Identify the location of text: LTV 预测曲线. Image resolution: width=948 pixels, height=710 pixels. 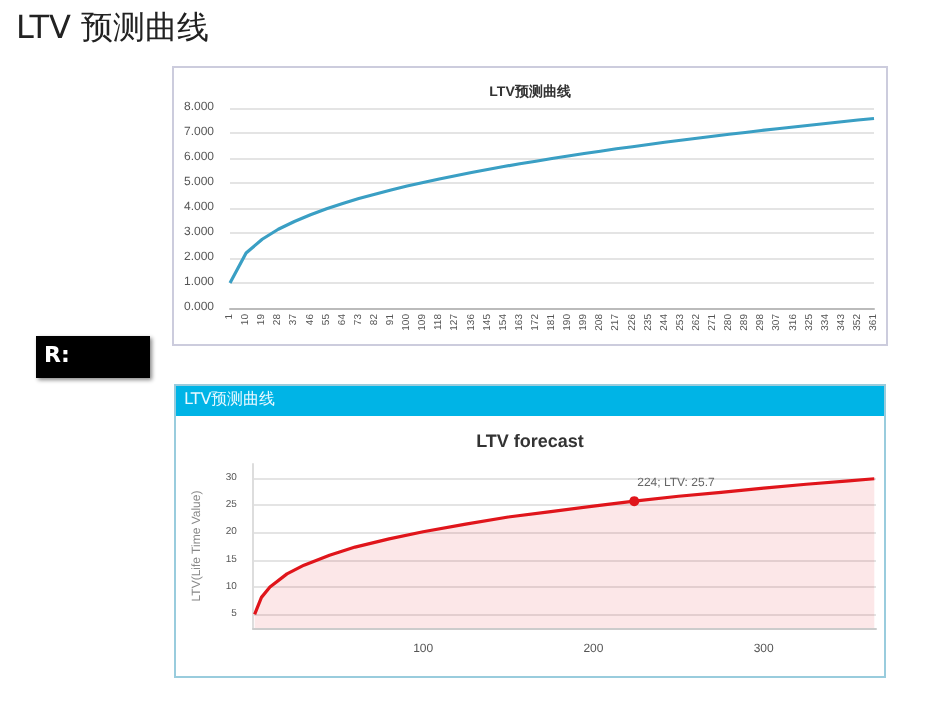
(113, 29).